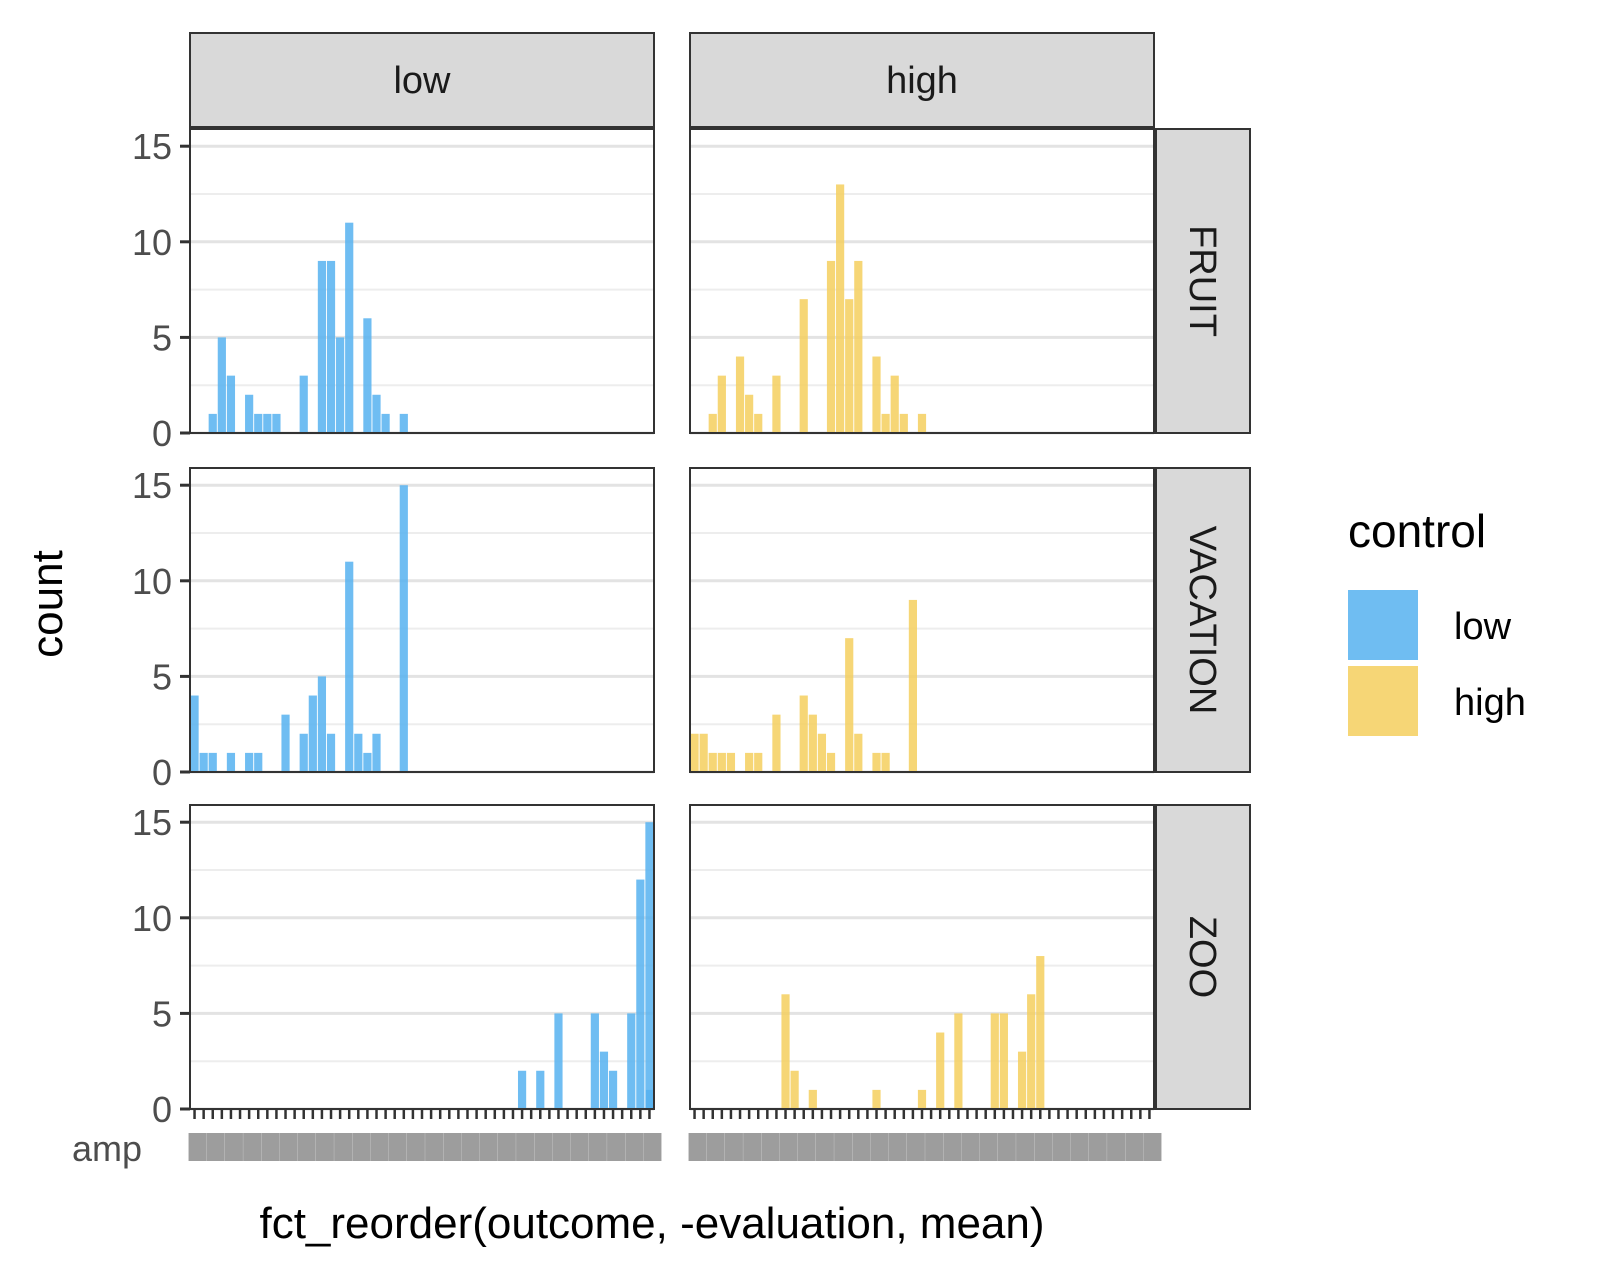 This screenshot has height=1280, width=1600. What do you see at coordinates (162, 337) in the screenshot?
I see `y-tick-label: 5` at bounding box center [162, 337].